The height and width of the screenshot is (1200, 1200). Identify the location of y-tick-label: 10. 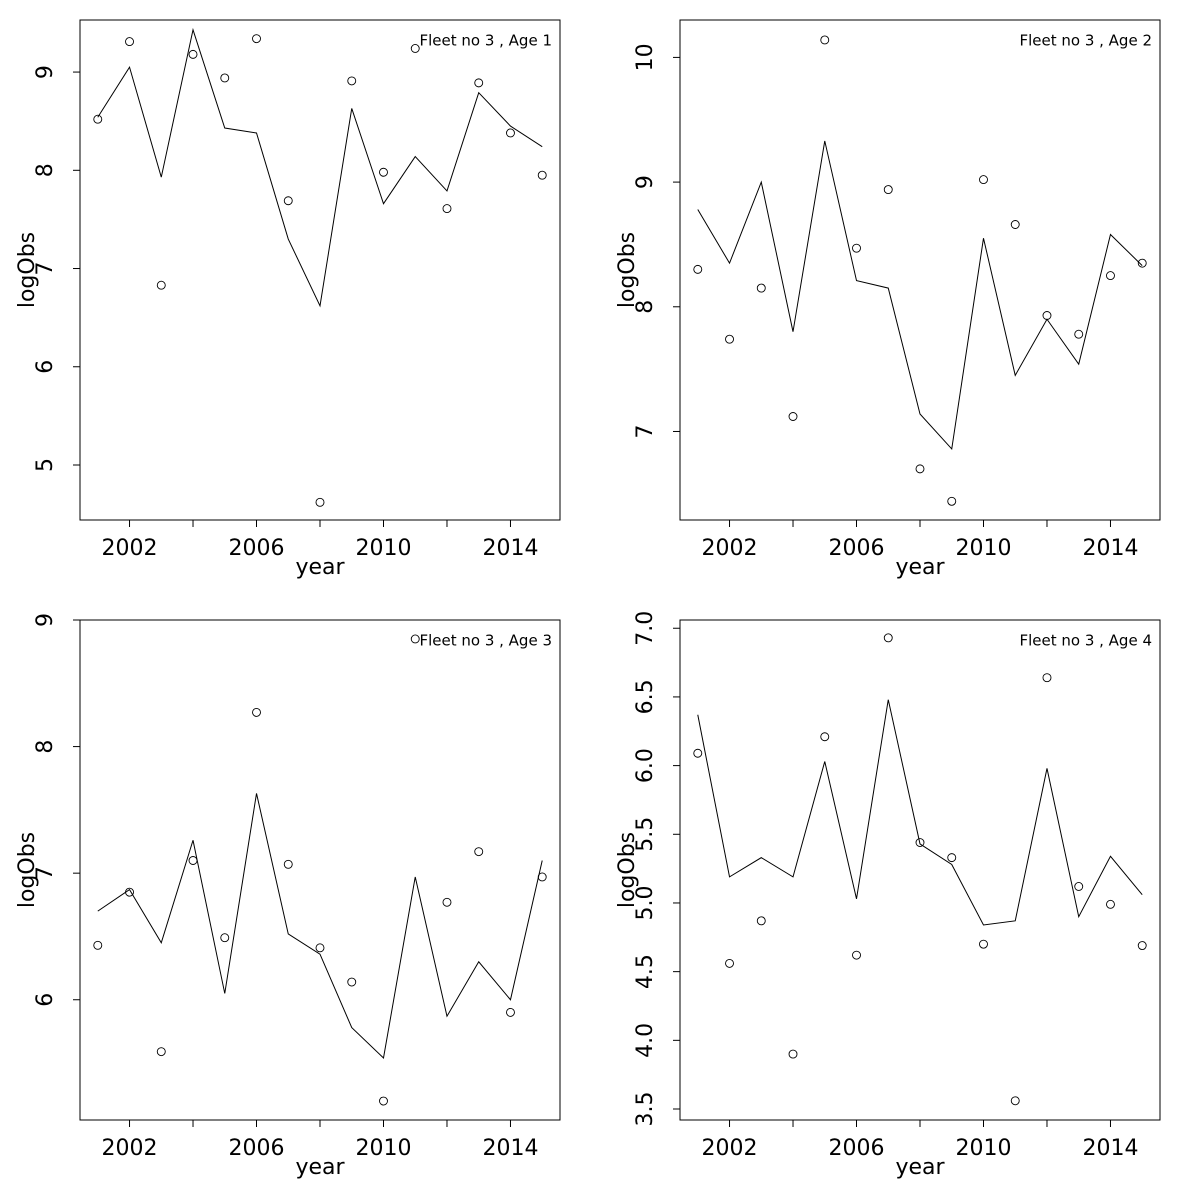
(645, 57).